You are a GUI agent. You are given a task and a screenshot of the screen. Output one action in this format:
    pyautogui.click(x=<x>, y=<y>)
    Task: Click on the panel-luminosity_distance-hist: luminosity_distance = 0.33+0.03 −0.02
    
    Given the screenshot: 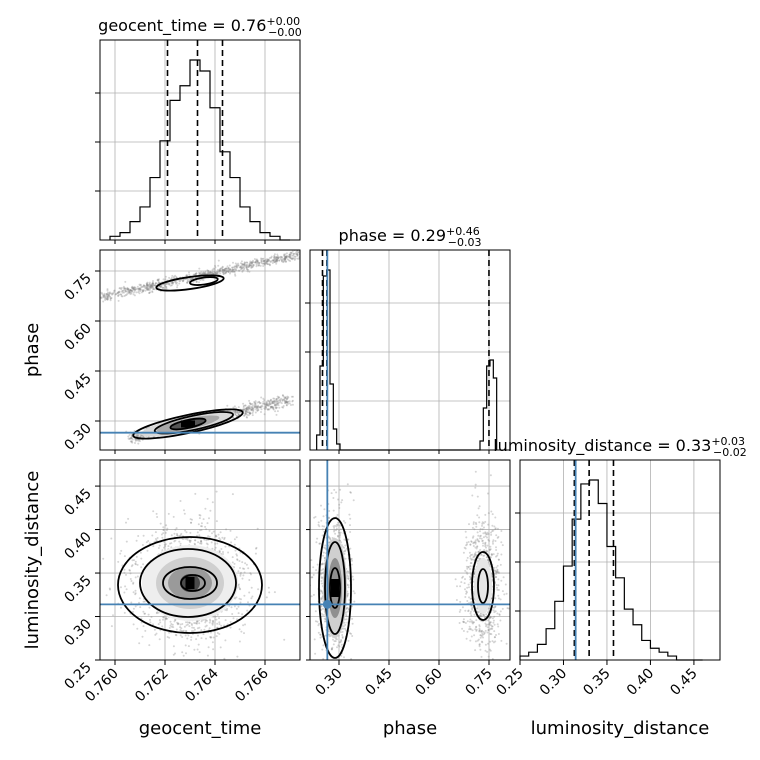 What is the action you would take?
    pyautogui.click(x=620, y=548)
    